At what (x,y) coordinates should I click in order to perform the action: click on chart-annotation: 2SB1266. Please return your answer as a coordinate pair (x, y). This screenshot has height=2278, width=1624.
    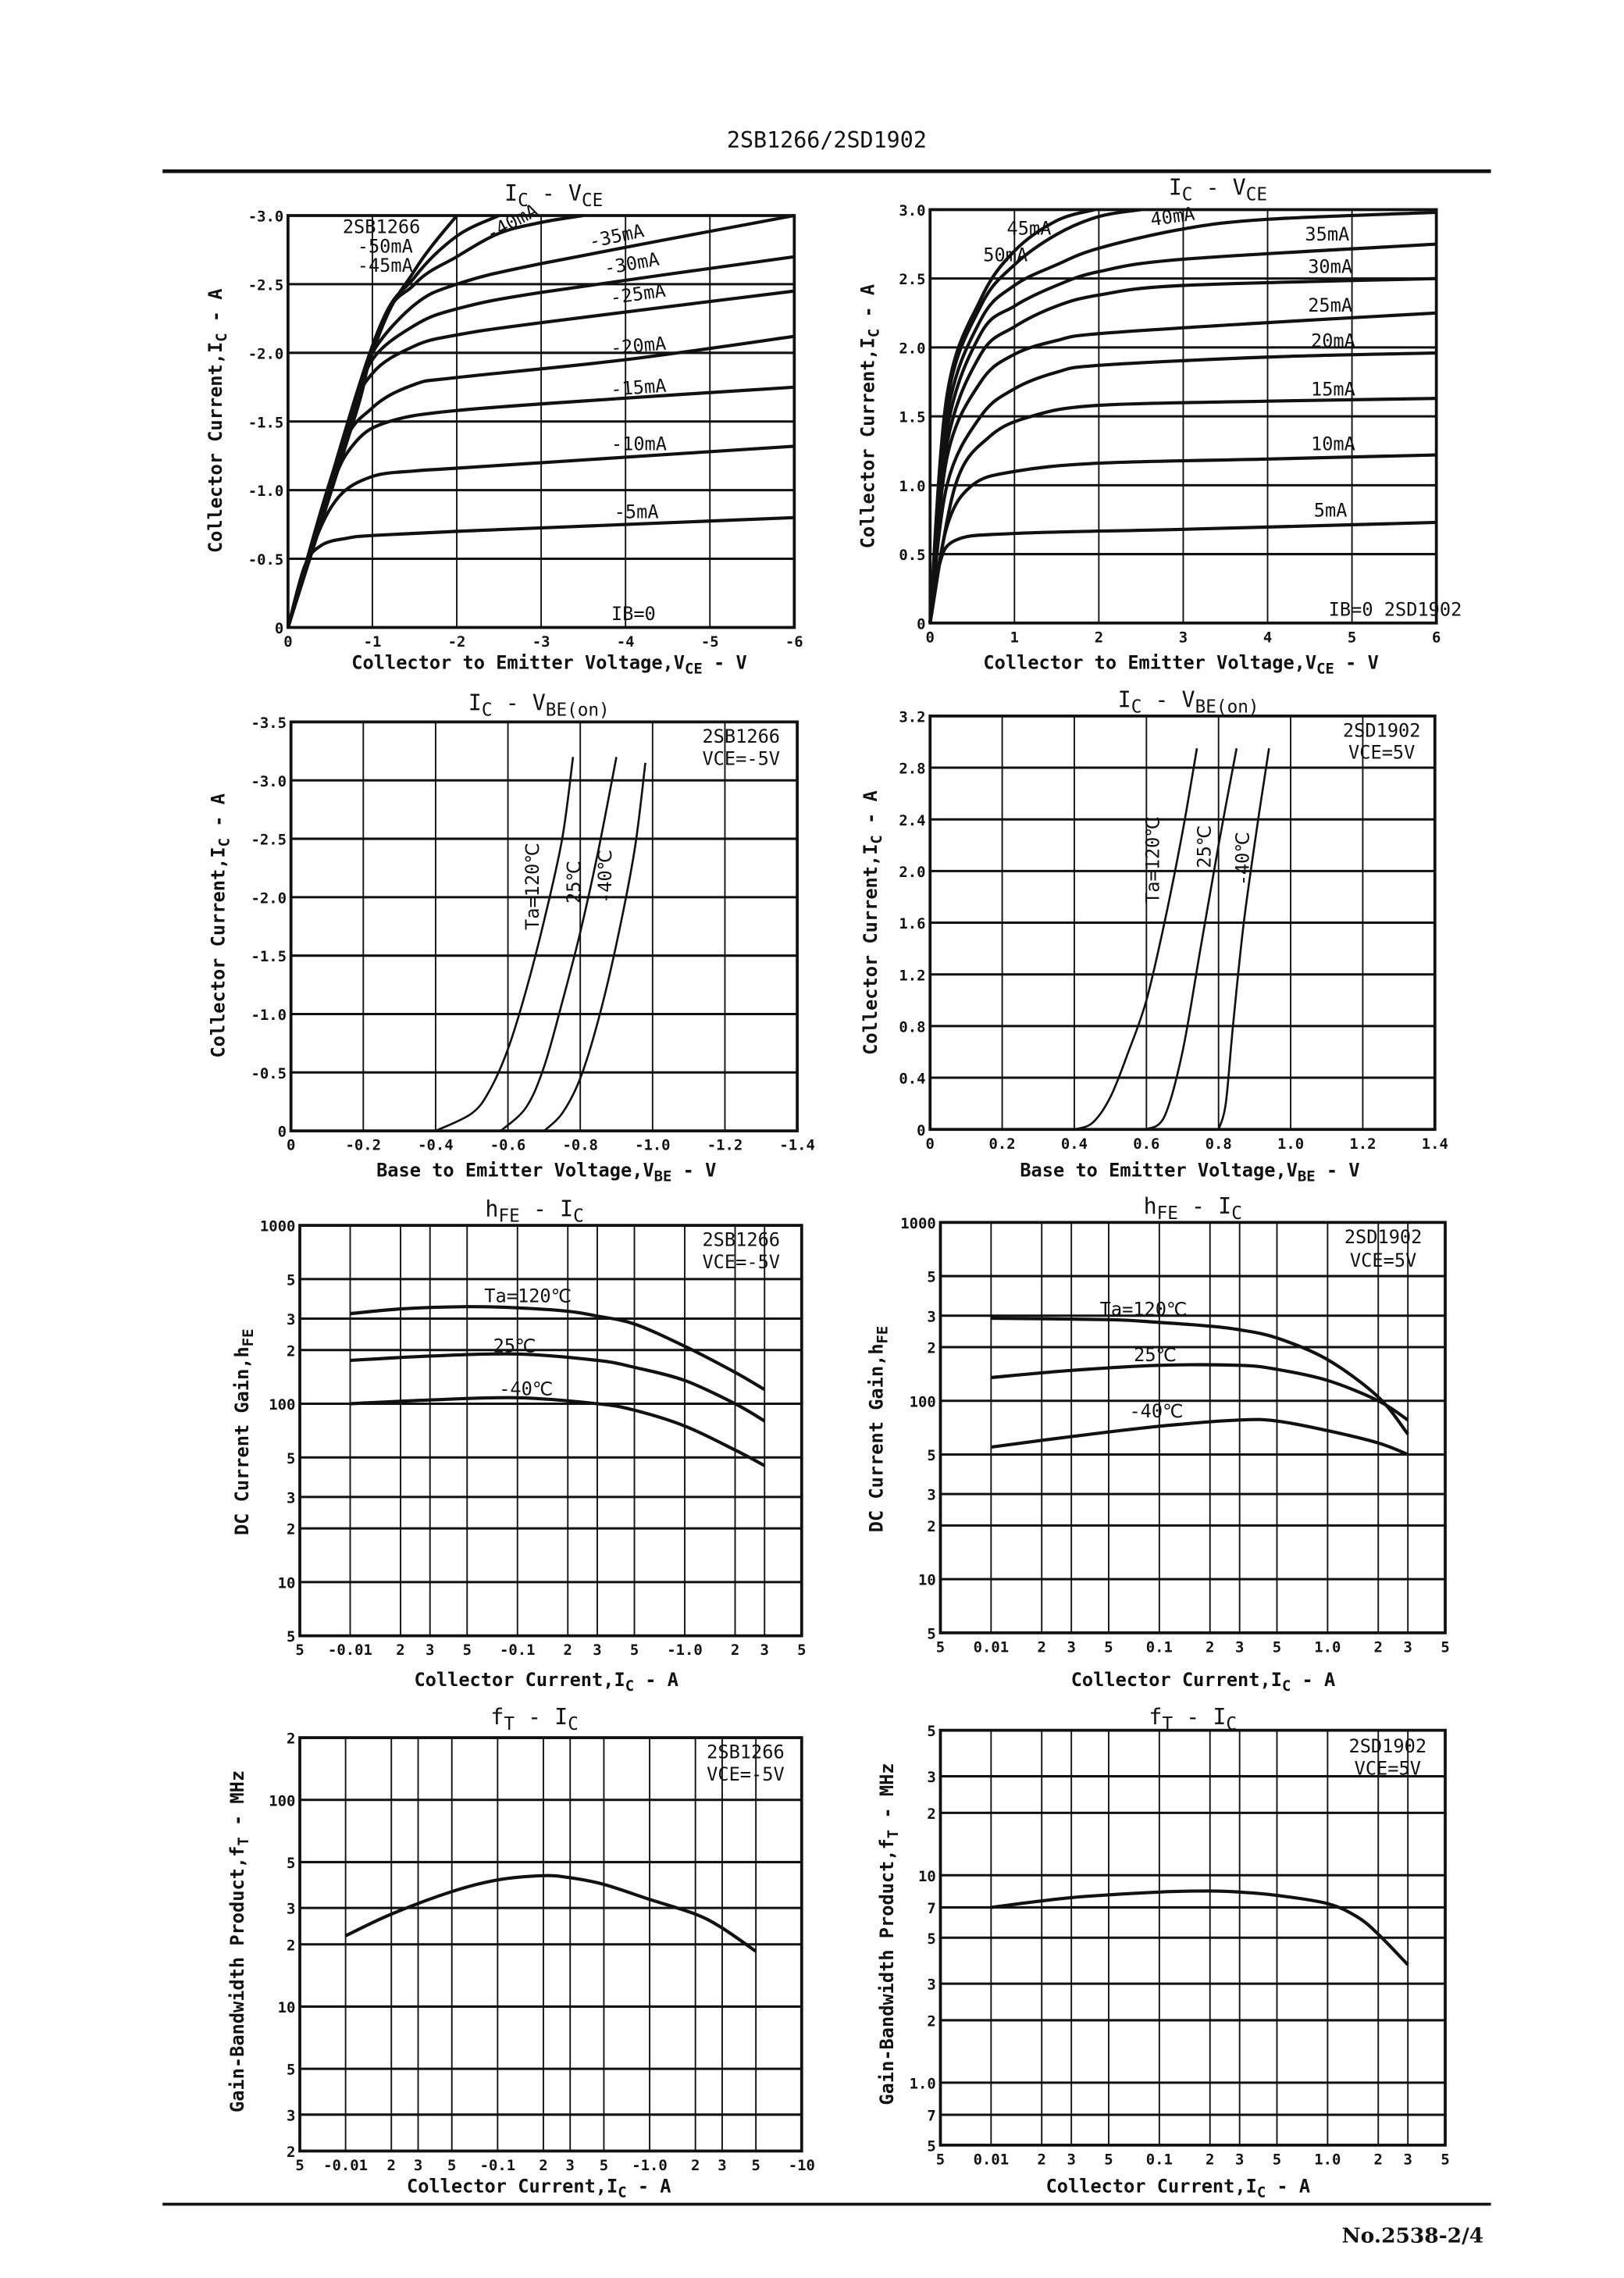
    Looking at the image, I should click on (746, 1752).